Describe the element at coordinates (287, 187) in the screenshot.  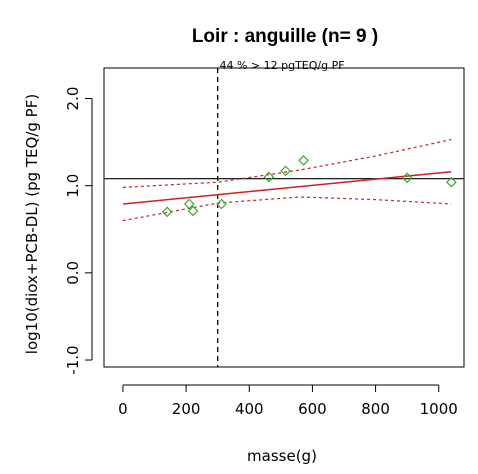
I see `regression-line` at that location.